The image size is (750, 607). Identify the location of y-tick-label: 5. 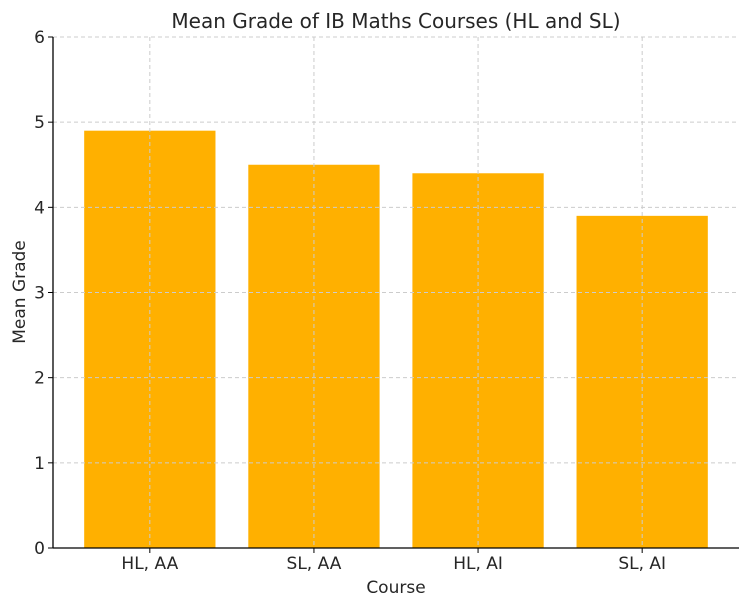
(39, 123).